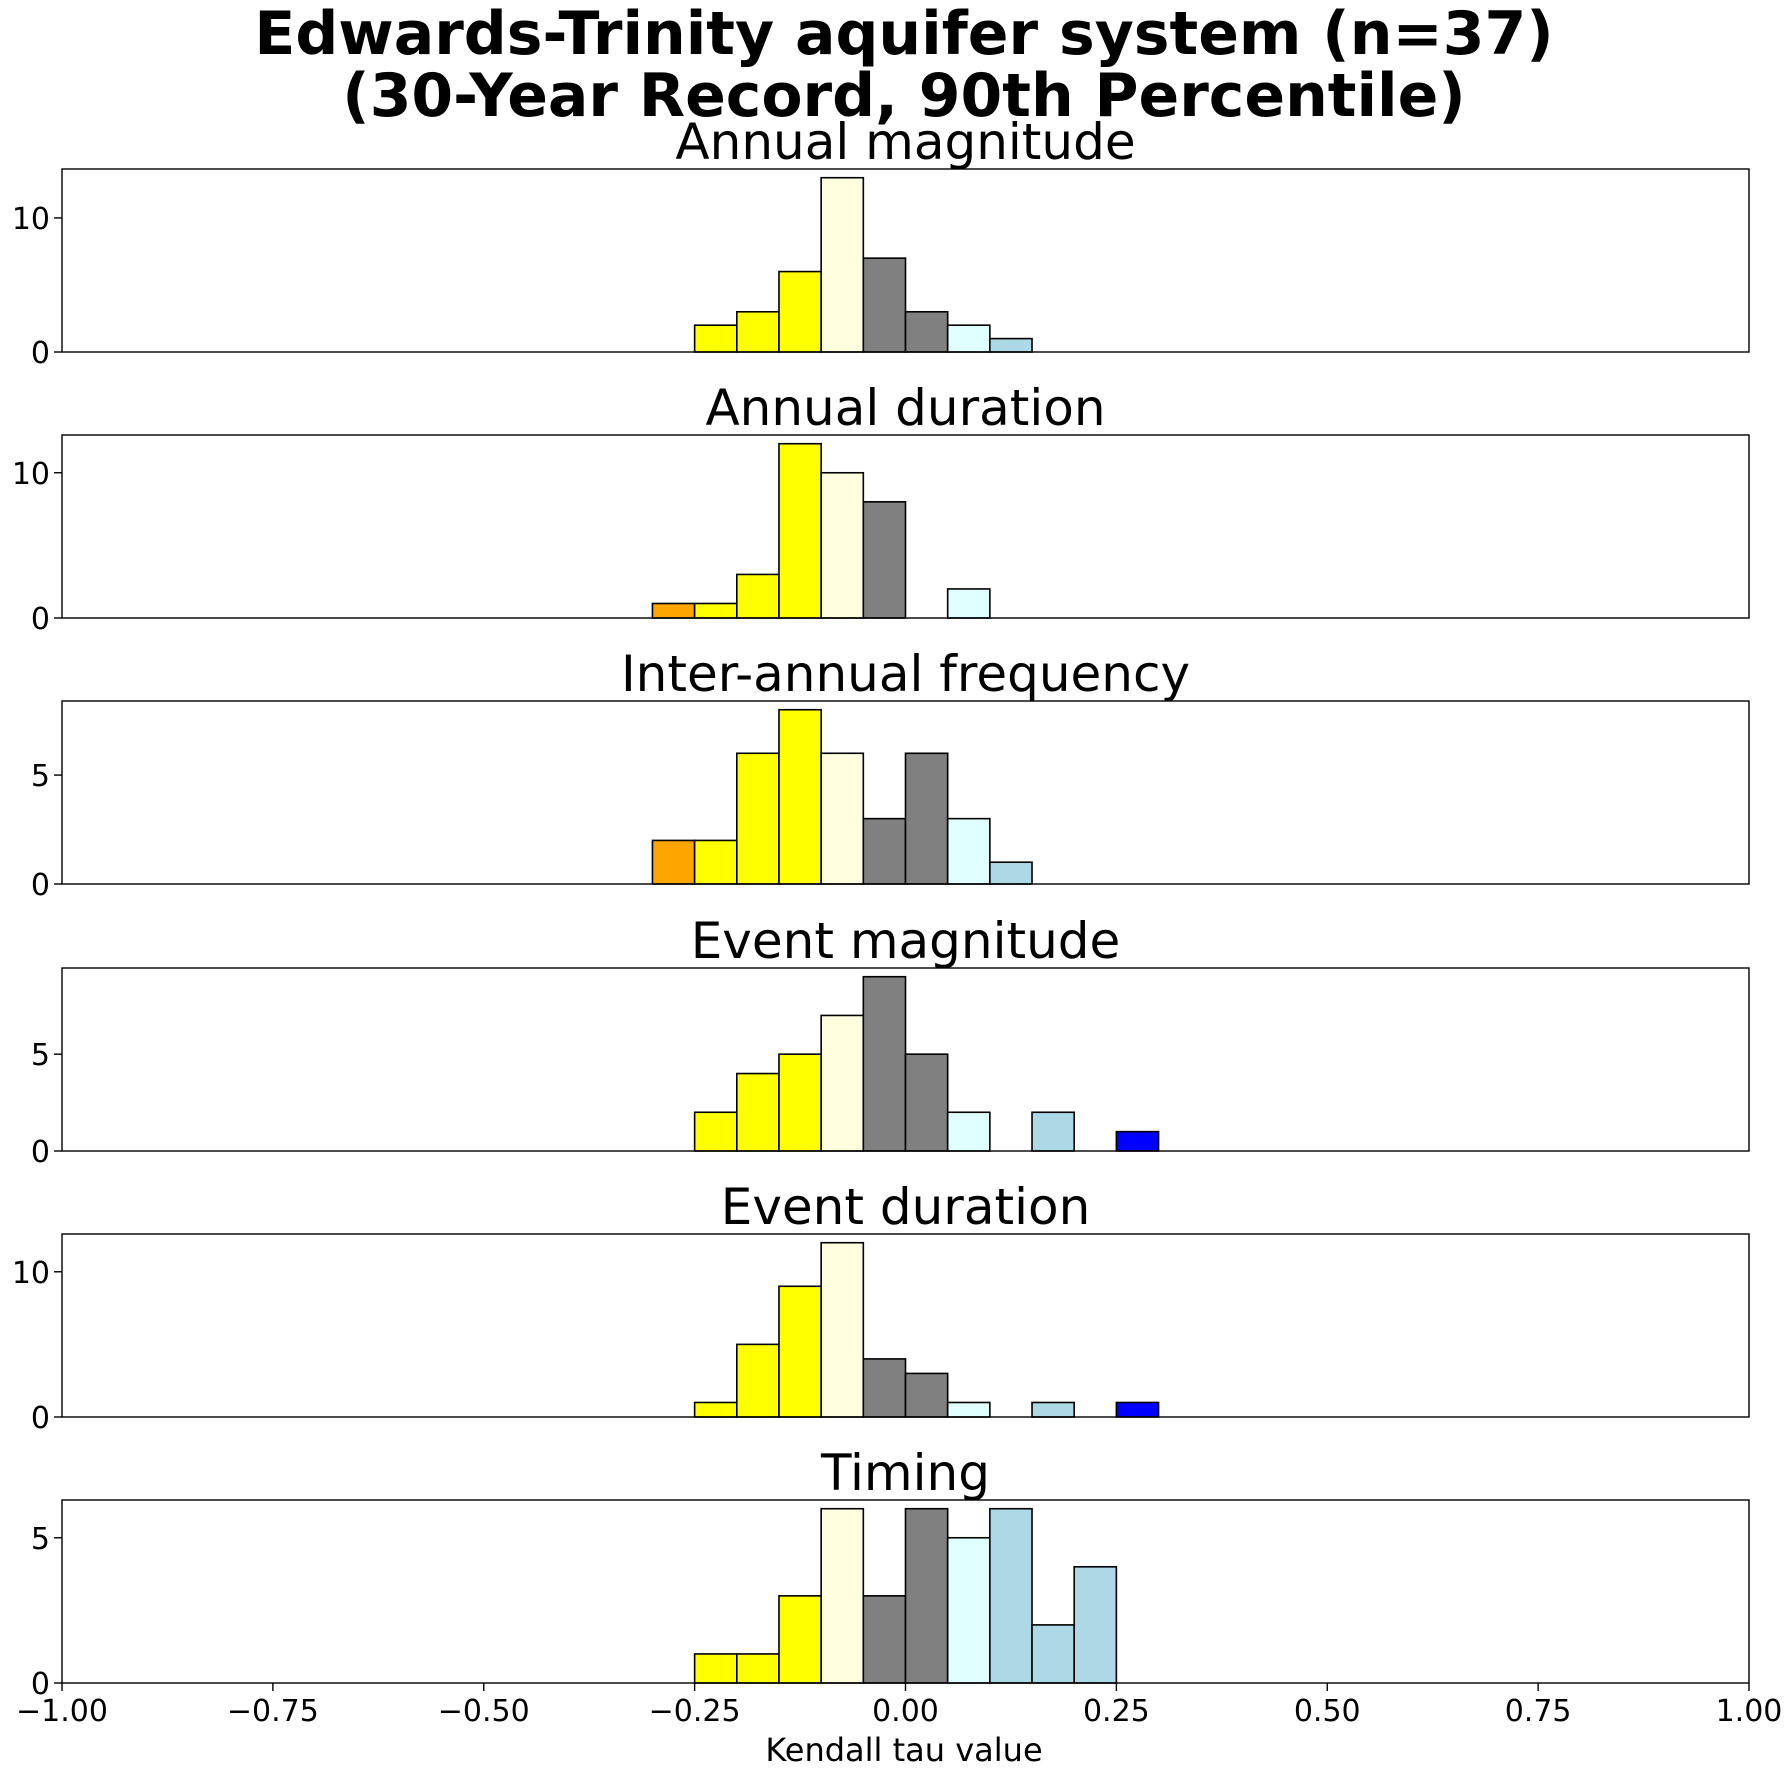 The width and height of the screenshot is (1790, 1769). What do you see at coordinates (695, 1711) in the screenshot?
I see `x-tick-label: −0.25` at bounding box center [695, 1711].